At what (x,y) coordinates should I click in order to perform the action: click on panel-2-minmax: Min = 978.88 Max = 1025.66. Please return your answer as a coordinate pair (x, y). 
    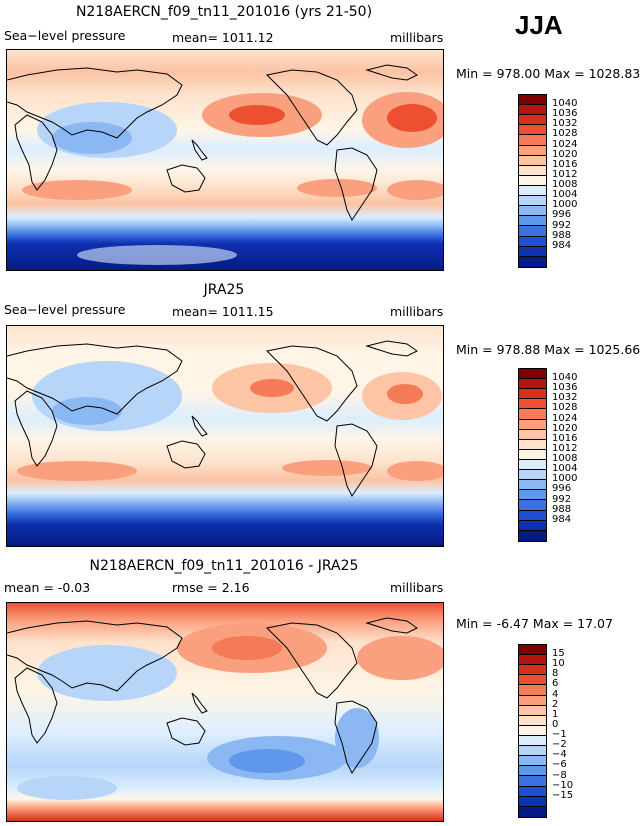
    Looking at the image, I should click on (548, 349).